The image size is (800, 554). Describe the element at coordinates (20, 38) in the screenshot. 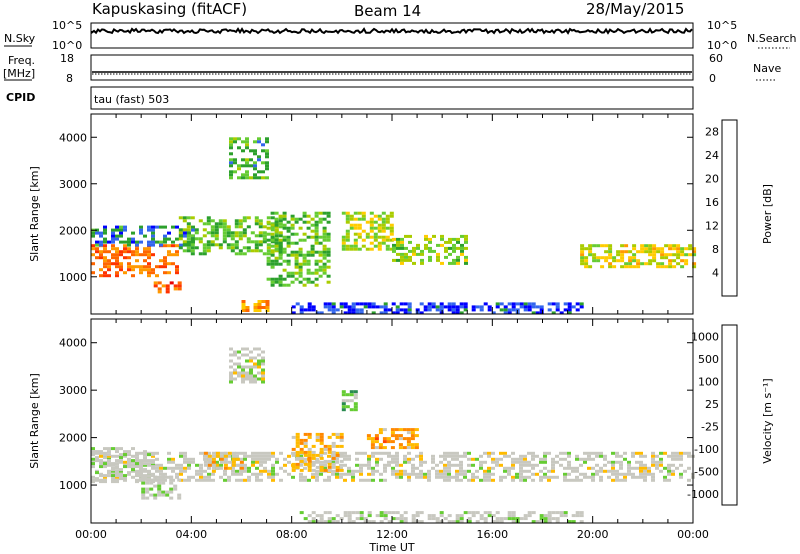

I see `nsky-label: N.Sky` at that location.